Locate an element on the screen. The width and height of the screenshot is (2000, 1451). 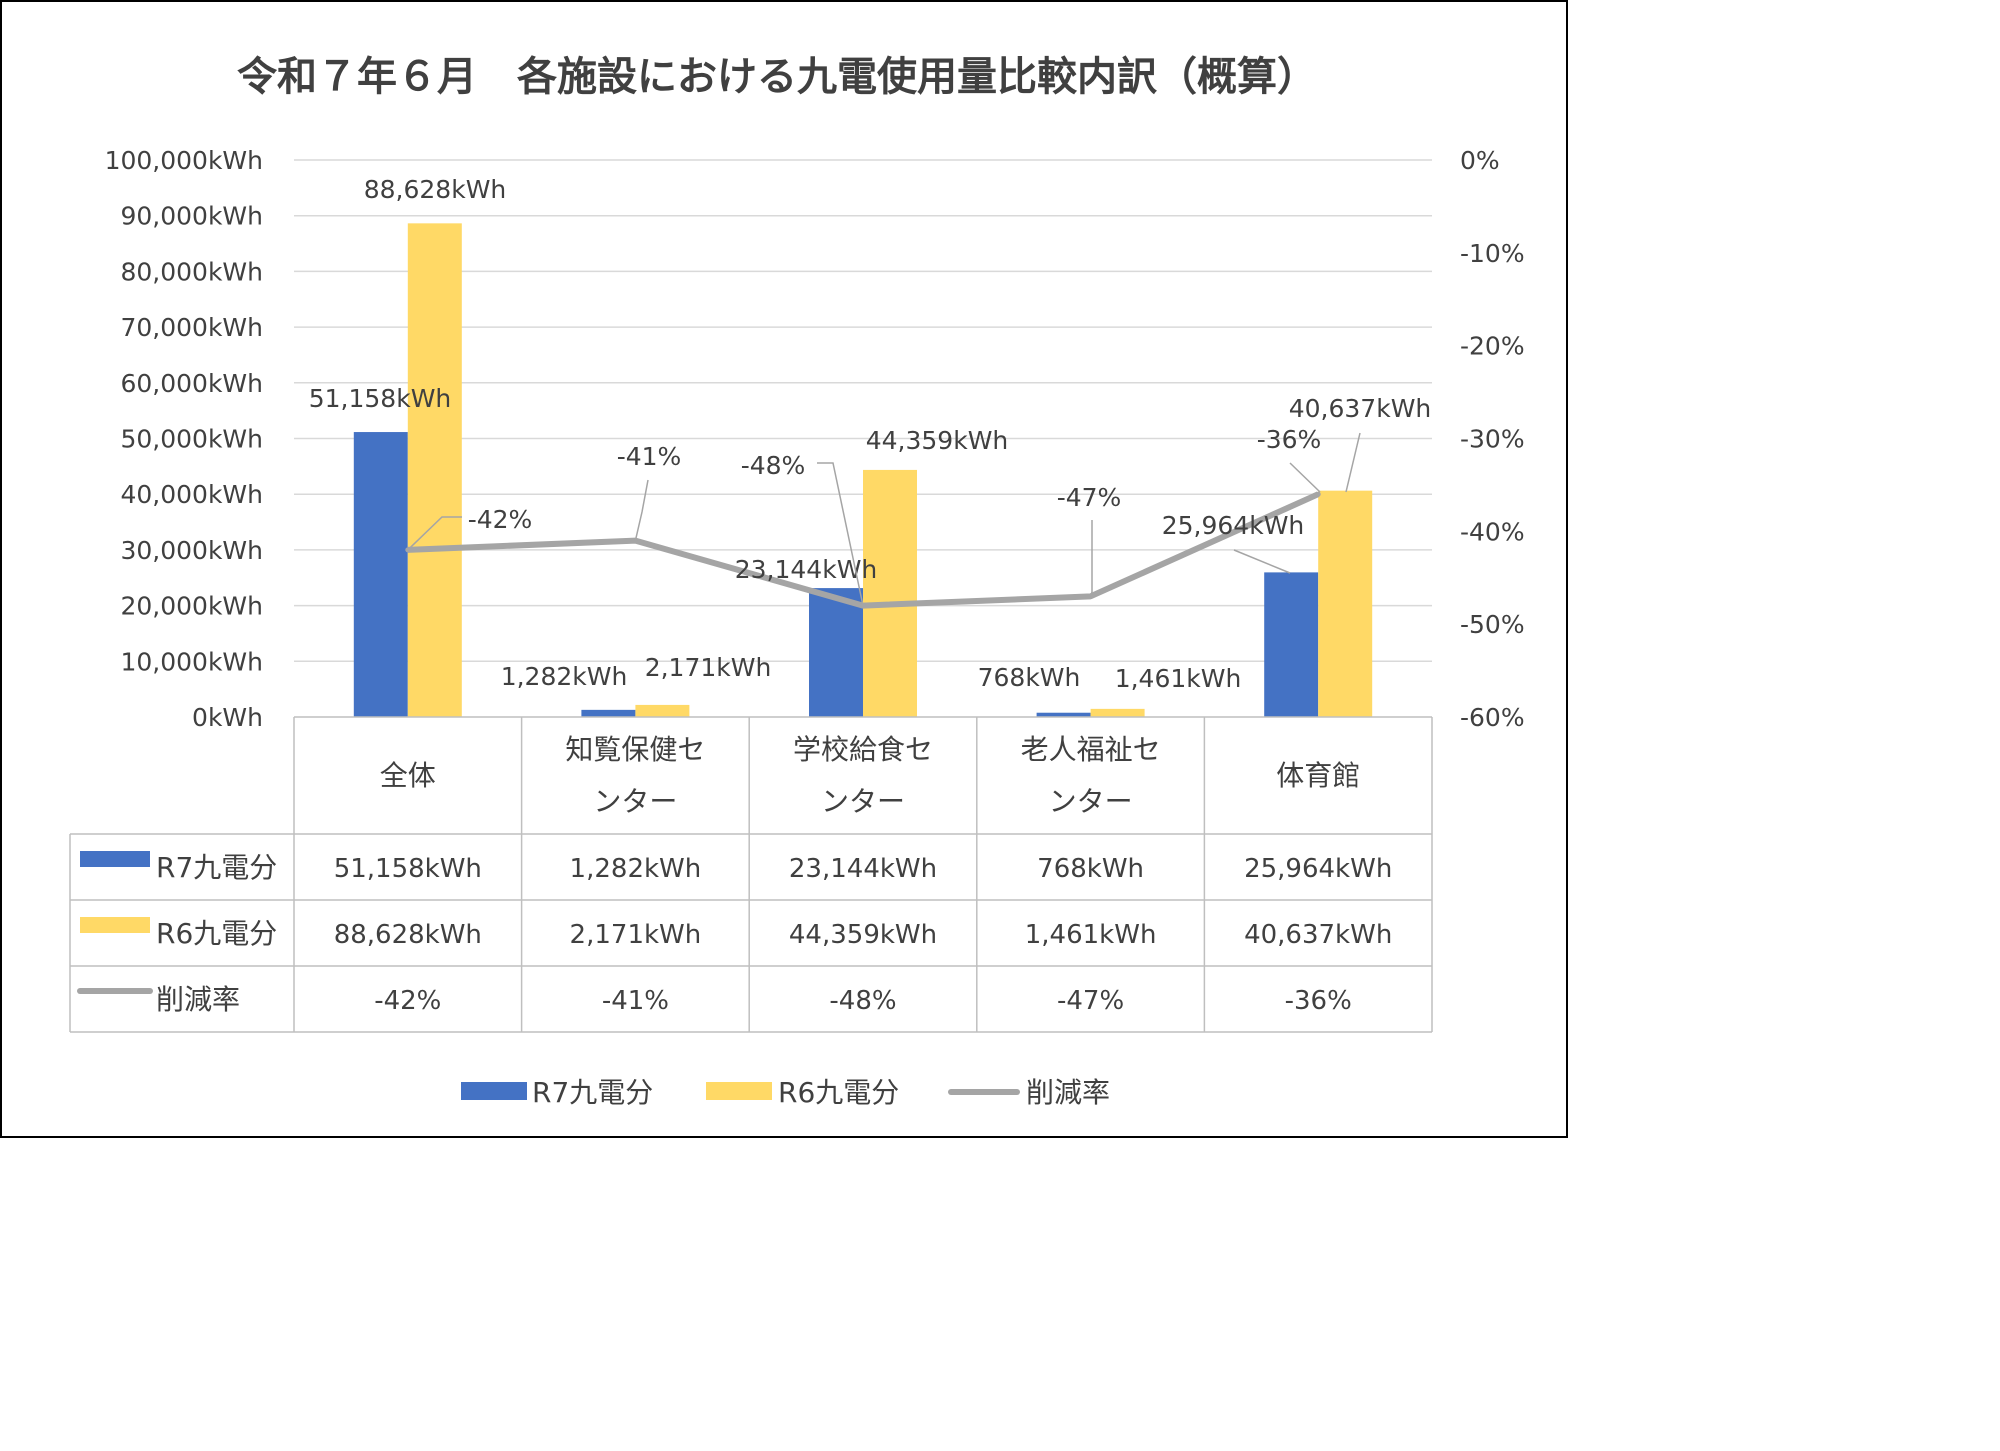
r6-data-label: 44,359kWh is located at coordinates (937, 440).